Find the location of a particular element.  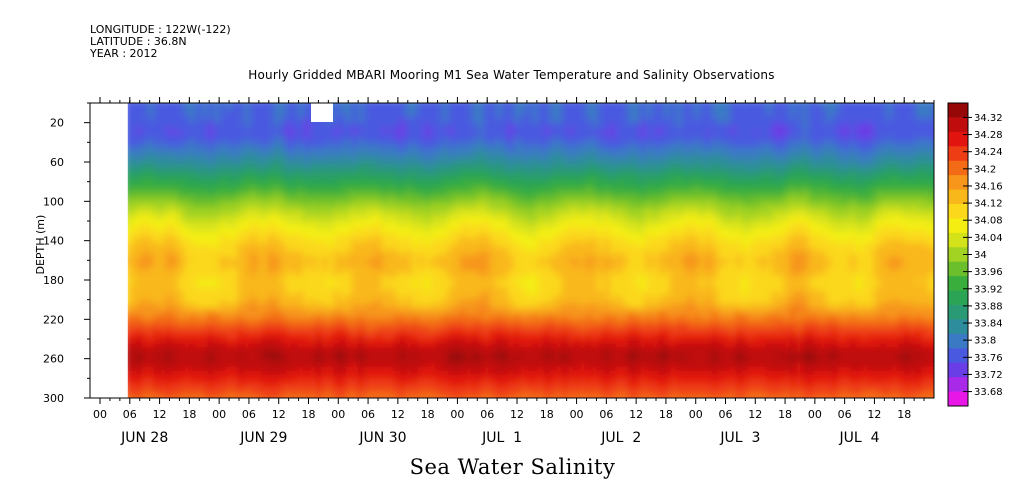

colorbar-label: 33.92 is located at coordinates (988, 289).